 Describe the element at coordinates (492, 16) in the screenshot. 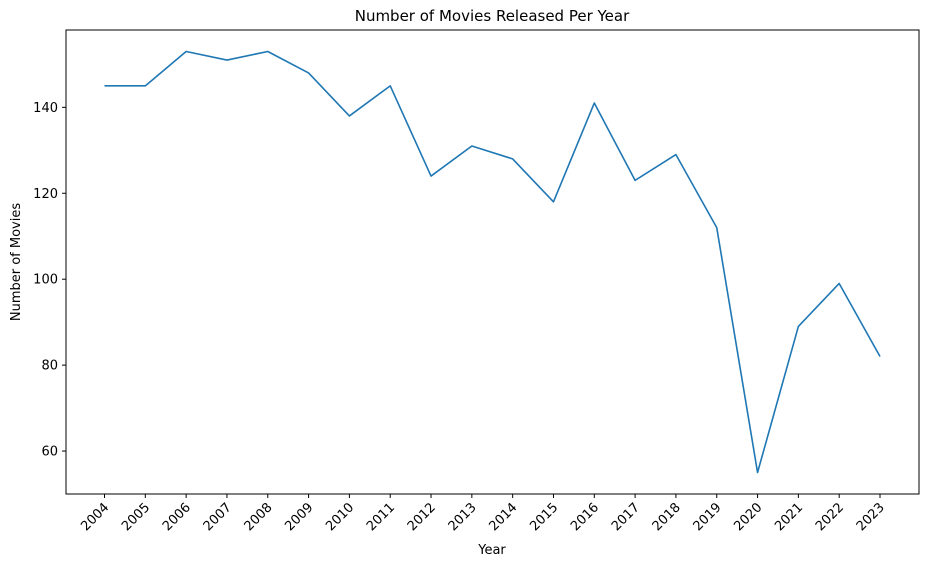

I see `chart-title: Number of Movies Released Per Year` at that location.